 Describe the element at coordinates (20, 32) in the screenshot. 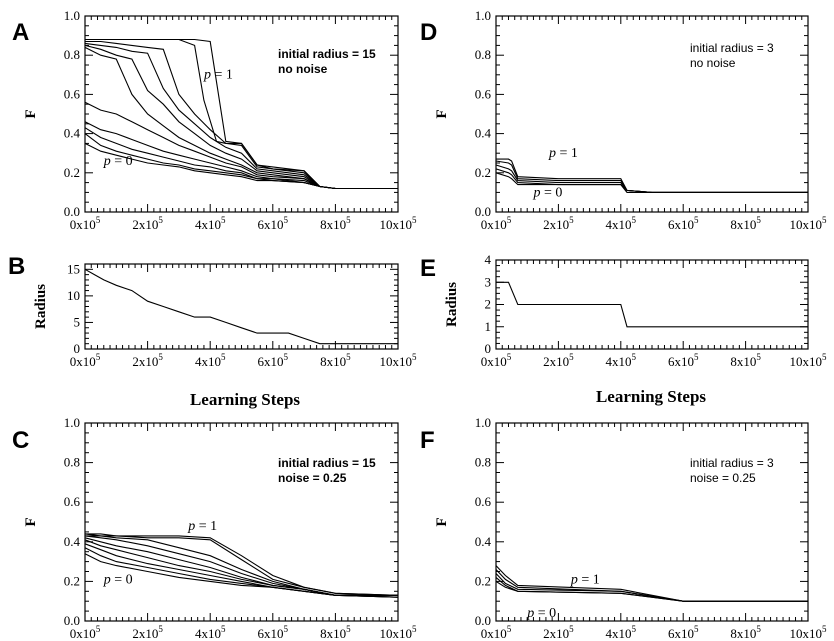

I see `panel-label: A` at that location.